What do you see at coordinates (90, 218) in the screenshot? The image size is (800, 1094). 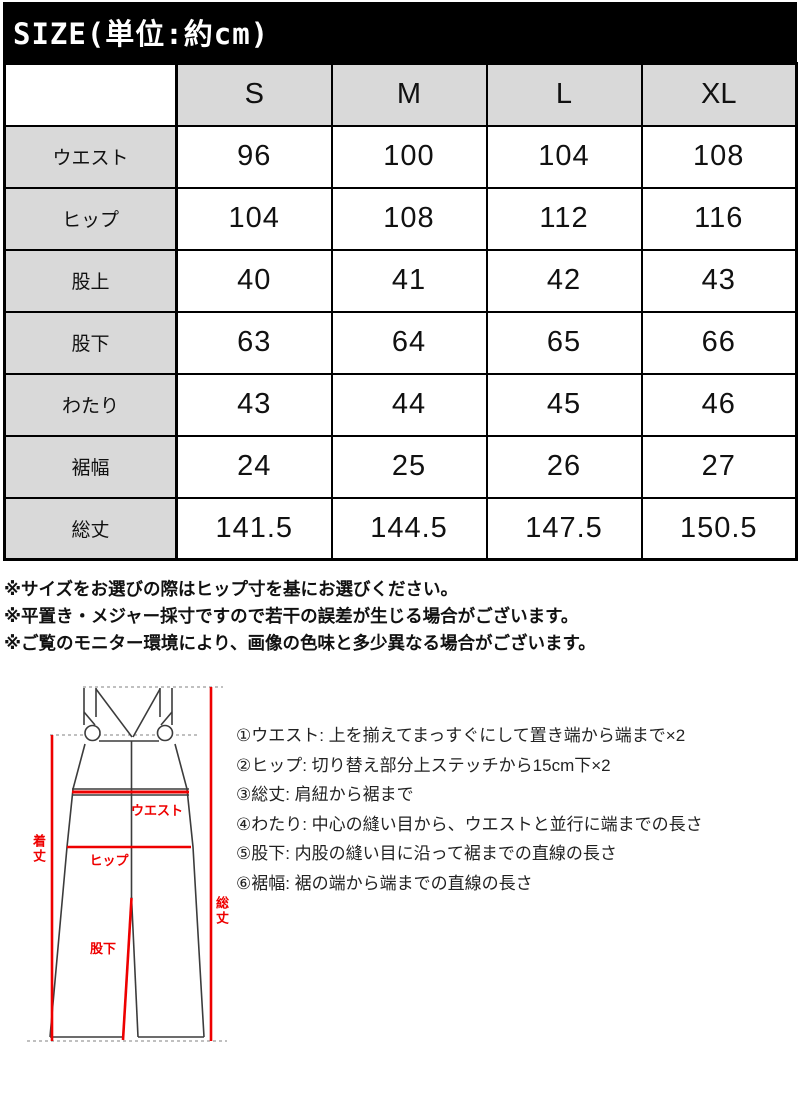 I see `measurement-label-cell: ヒップ` at bounding box center [90, 218].